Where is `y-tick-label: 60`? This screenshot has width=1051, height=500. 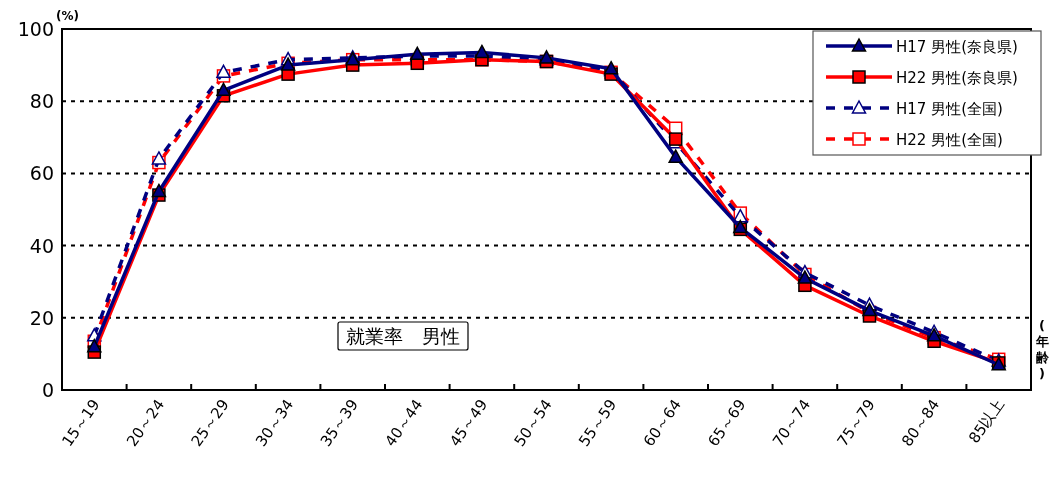 y-tick-label: 60 is located at coordinates (41, 173).